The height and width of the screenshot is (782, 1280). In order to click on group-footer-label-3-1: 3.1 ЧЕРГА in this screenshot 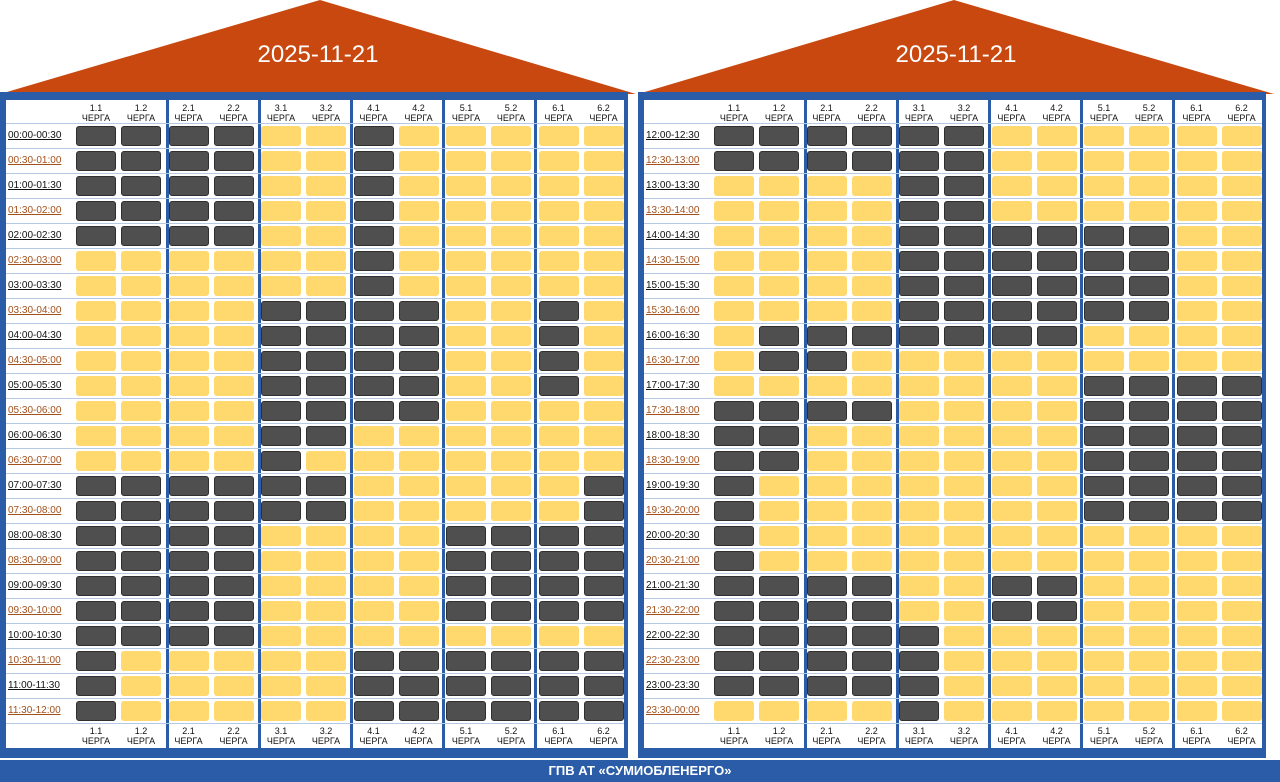, I will do `click(919, 736)`.